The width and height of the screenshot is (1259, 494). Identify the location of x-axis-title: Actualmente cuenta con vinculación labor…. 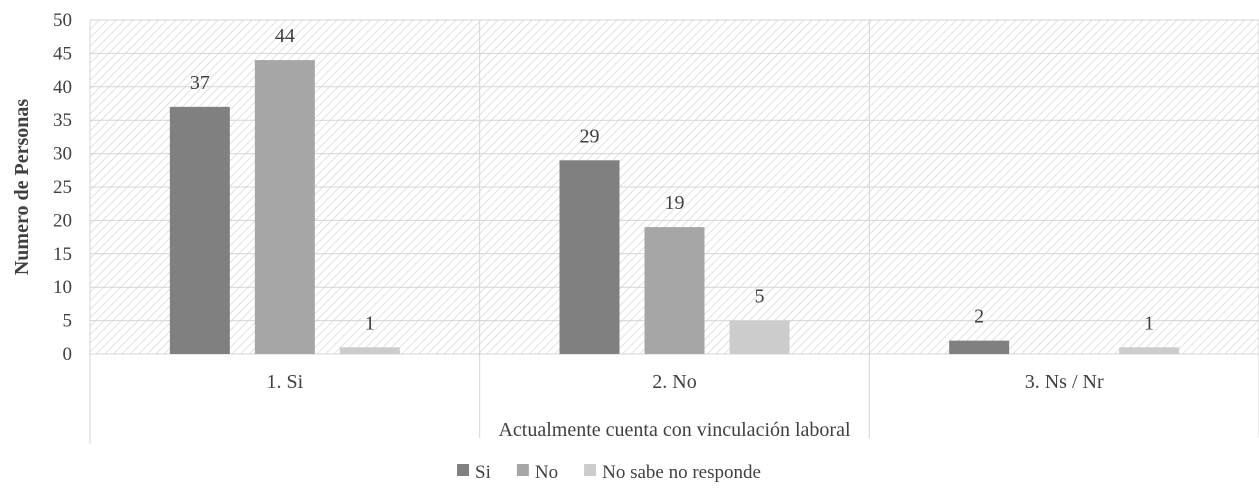
(674, 430).